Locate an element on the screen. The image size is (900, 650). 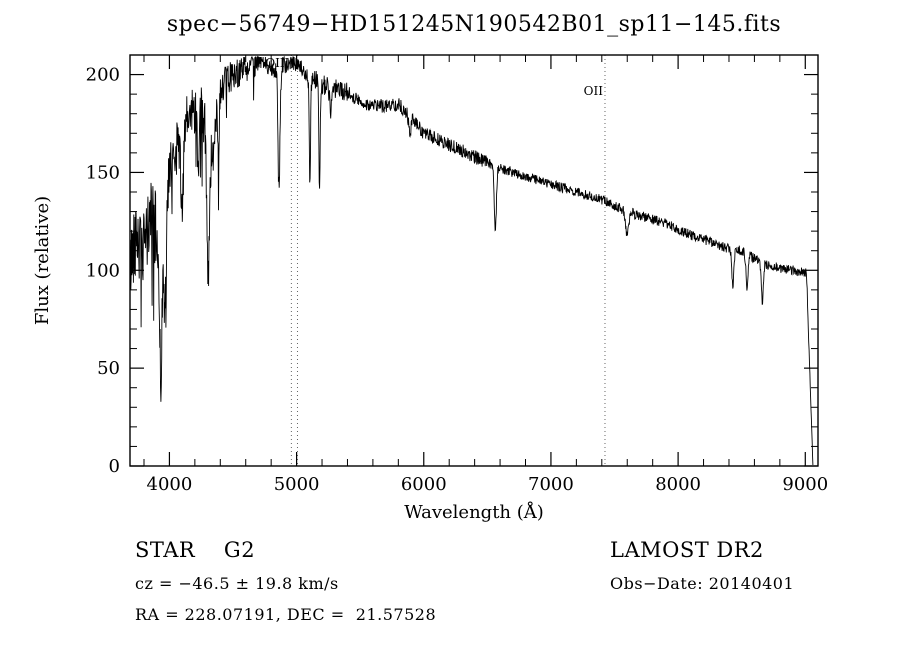
y-tick-label: 200 is located at coordinates (103, 75).